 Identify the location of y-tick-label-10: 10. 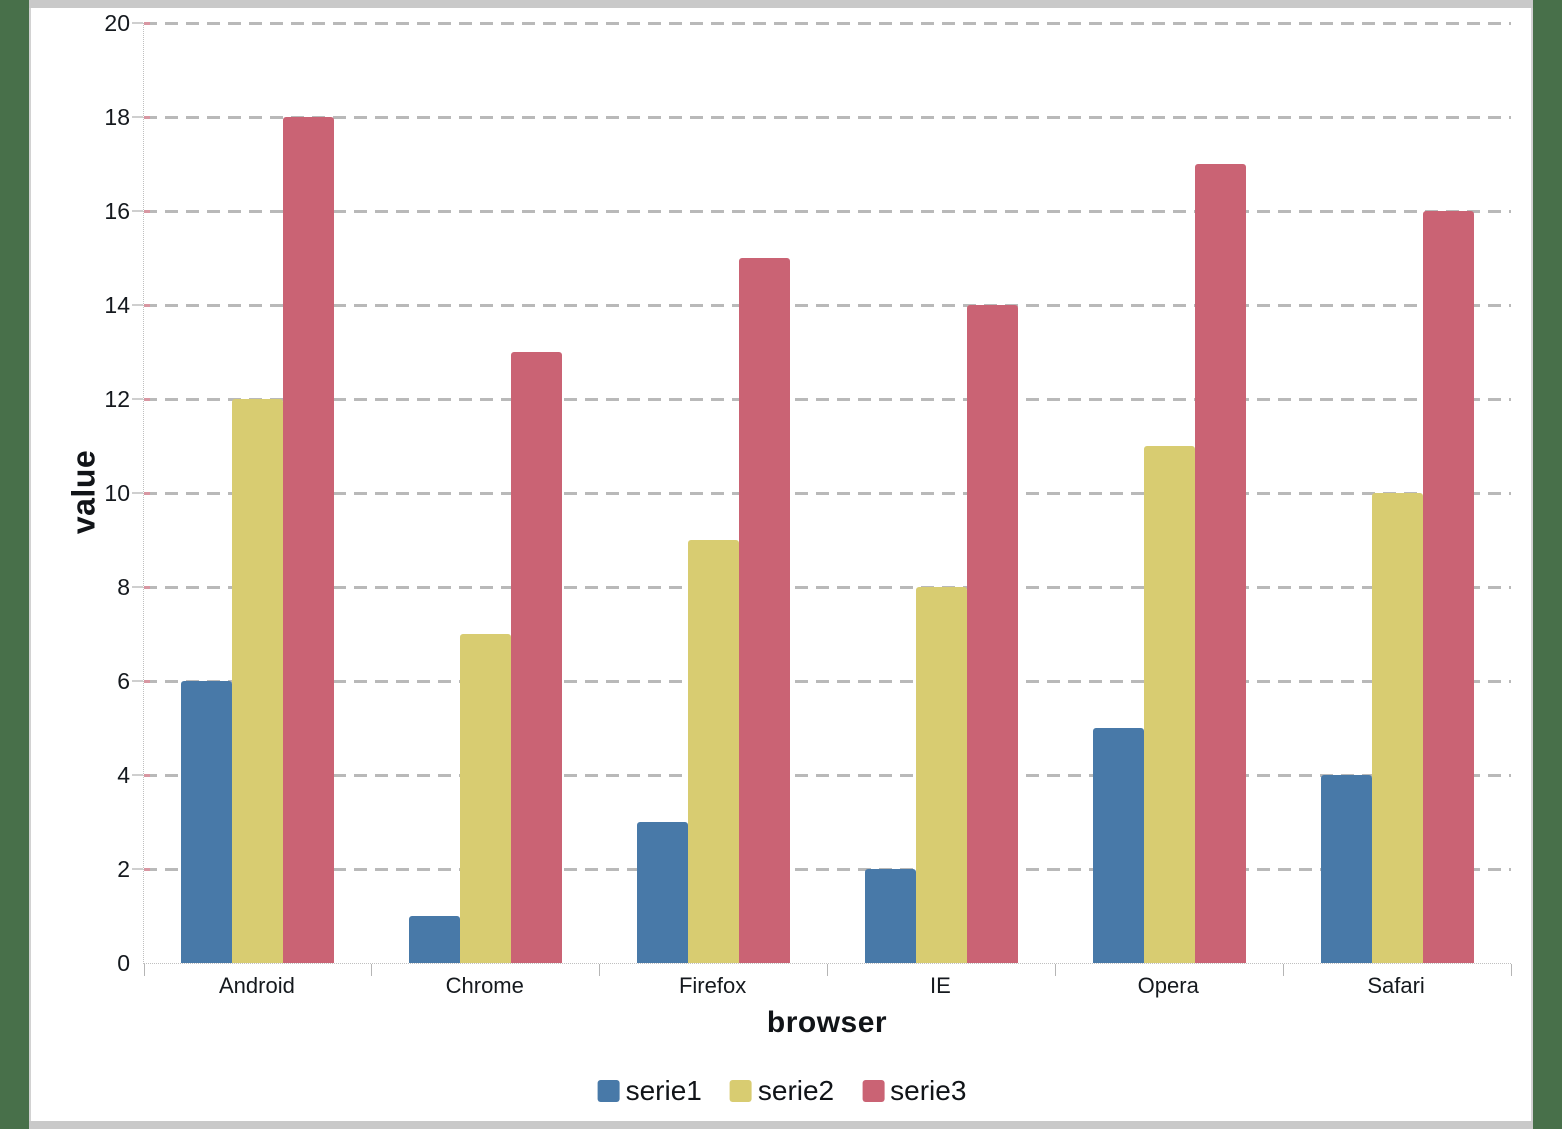
(117, 493).